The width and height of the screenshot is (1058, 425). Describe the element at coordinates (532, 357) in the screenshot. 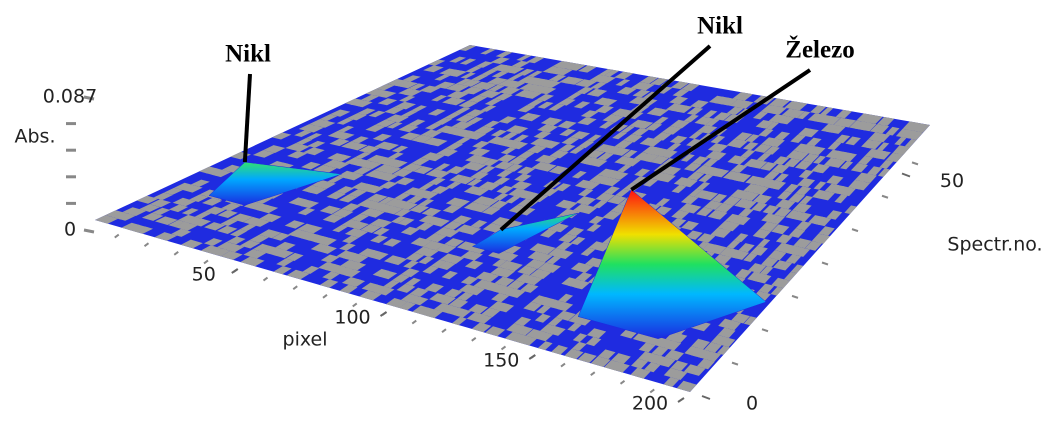

I see `x-tick` at that location.